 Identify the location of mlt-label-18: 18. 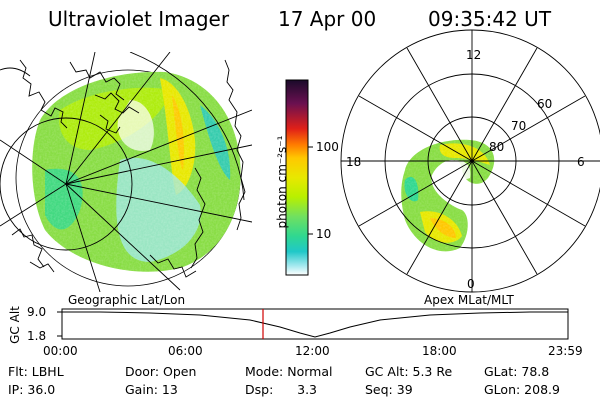
(354, 162).